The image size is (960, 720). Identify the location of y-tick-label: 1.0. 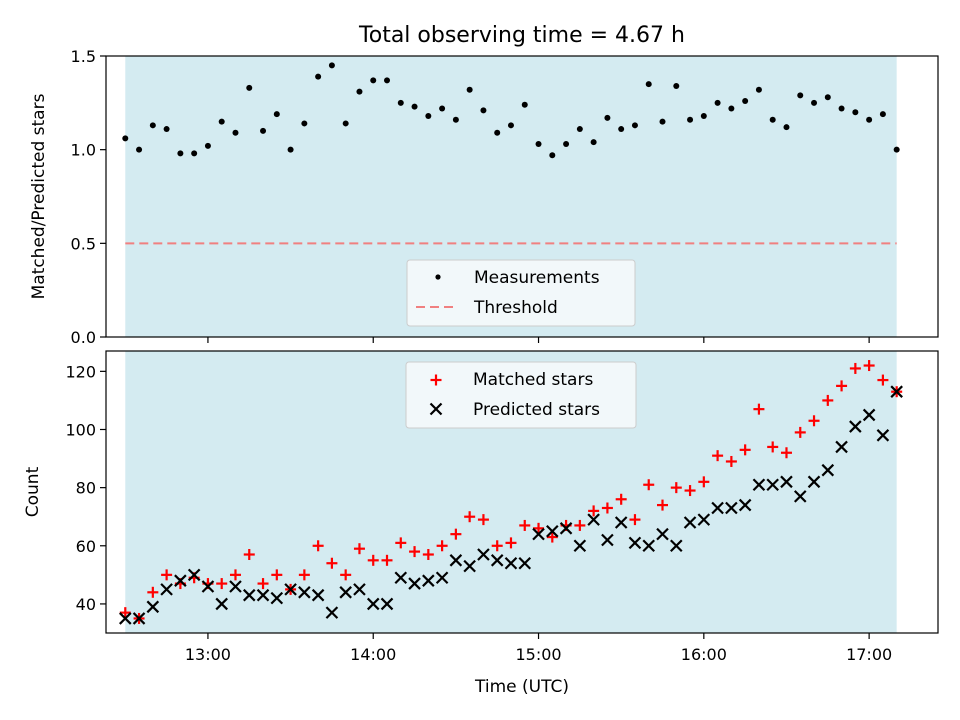
(83, 150).